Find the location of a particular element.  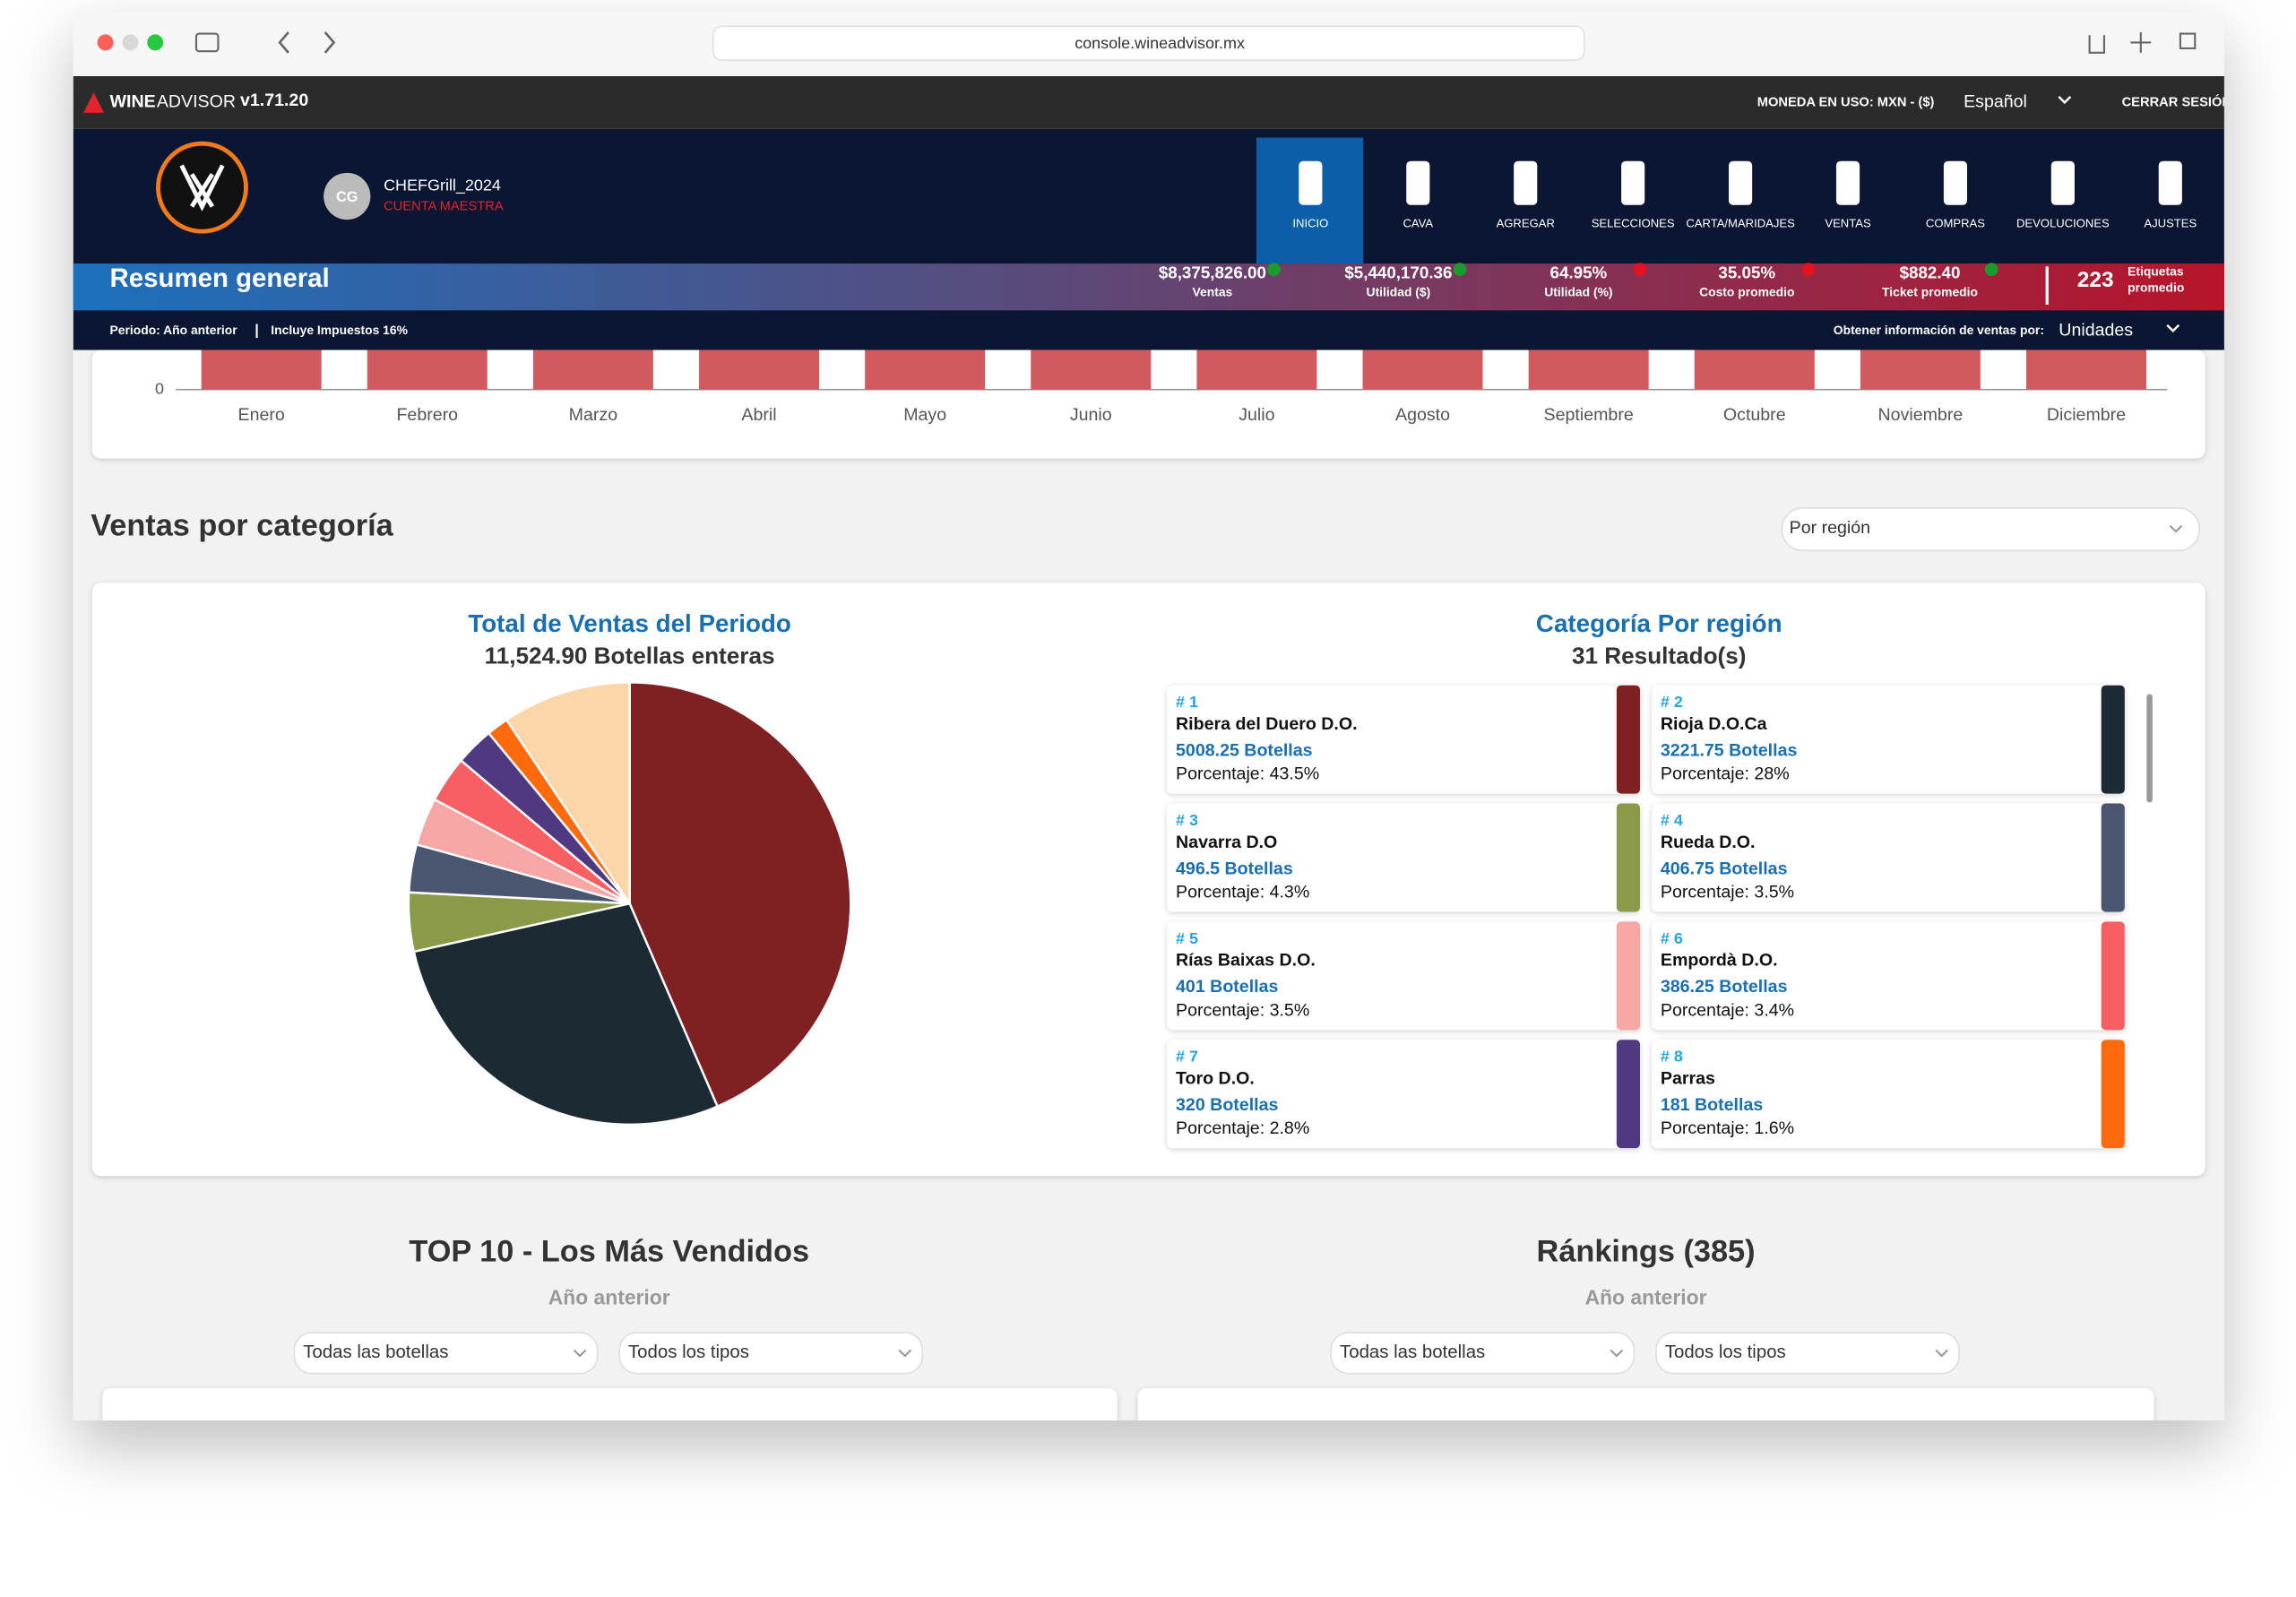

labels-count: 223 is located at coordinates (2096, 280).